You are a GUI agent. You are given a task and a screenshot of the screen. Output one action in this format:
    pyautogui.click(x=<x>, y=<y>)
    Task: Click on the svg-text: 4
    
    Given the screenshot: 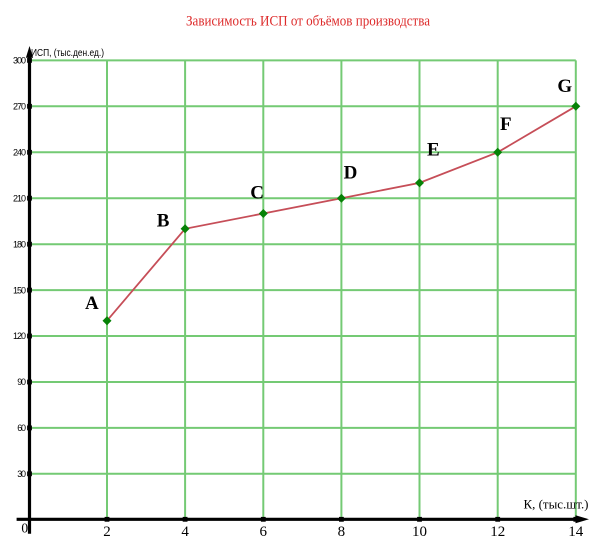 What is the action you would take?
    pyautogui.click(x=185, y=532)
    